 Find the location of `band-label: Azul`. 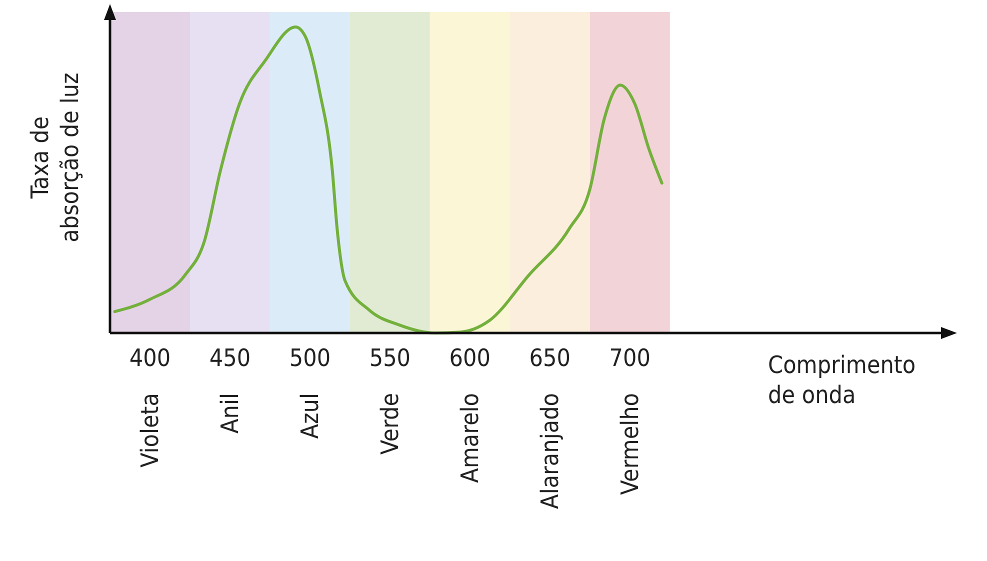

band-label: Azul is located at coordinates (310, 416).